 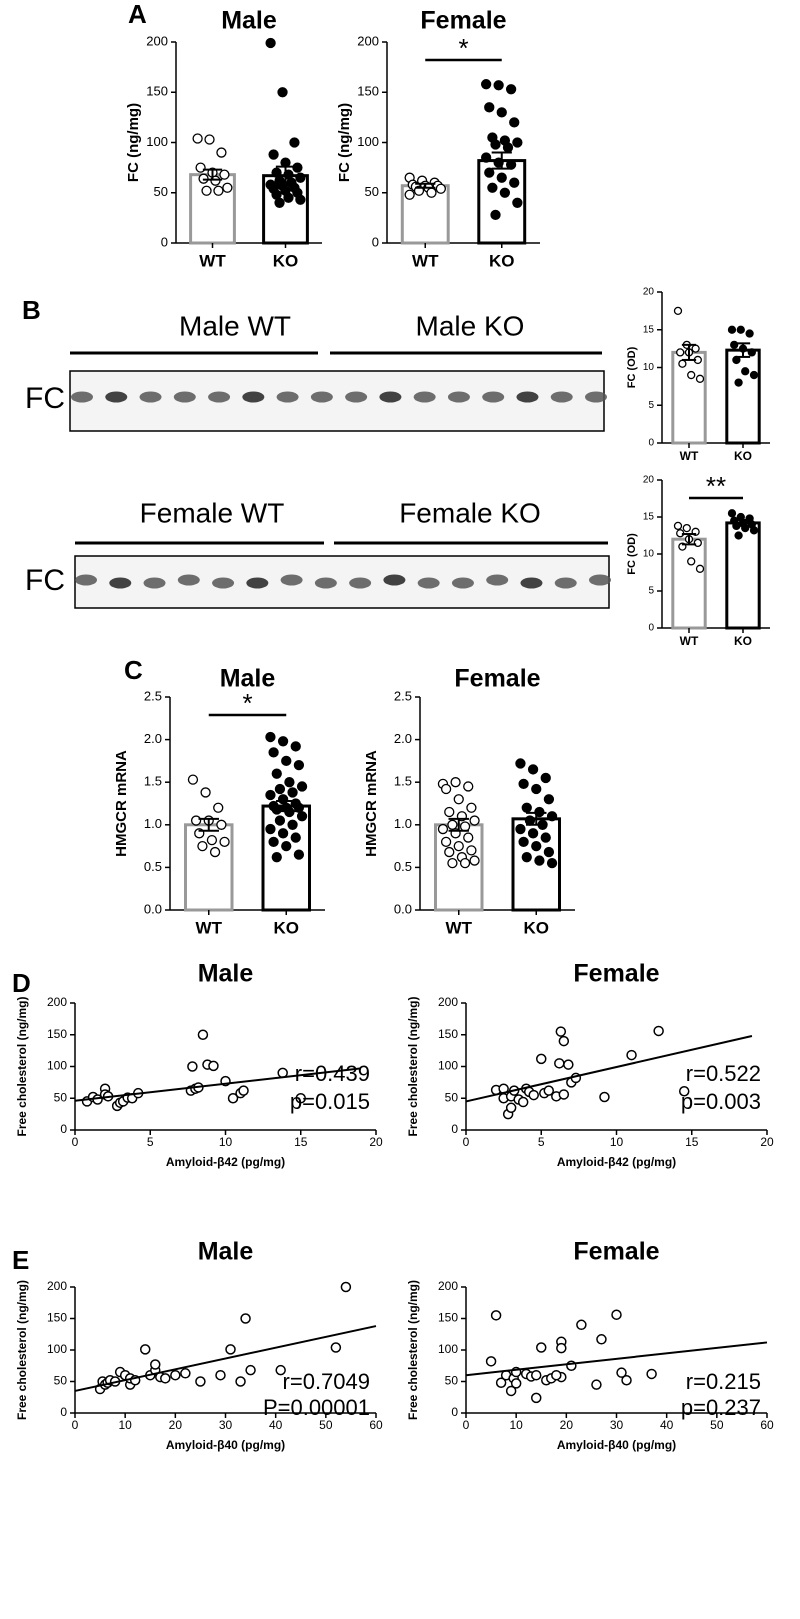 I want to click on chart-title: Male, so click(x=226, y=1252).